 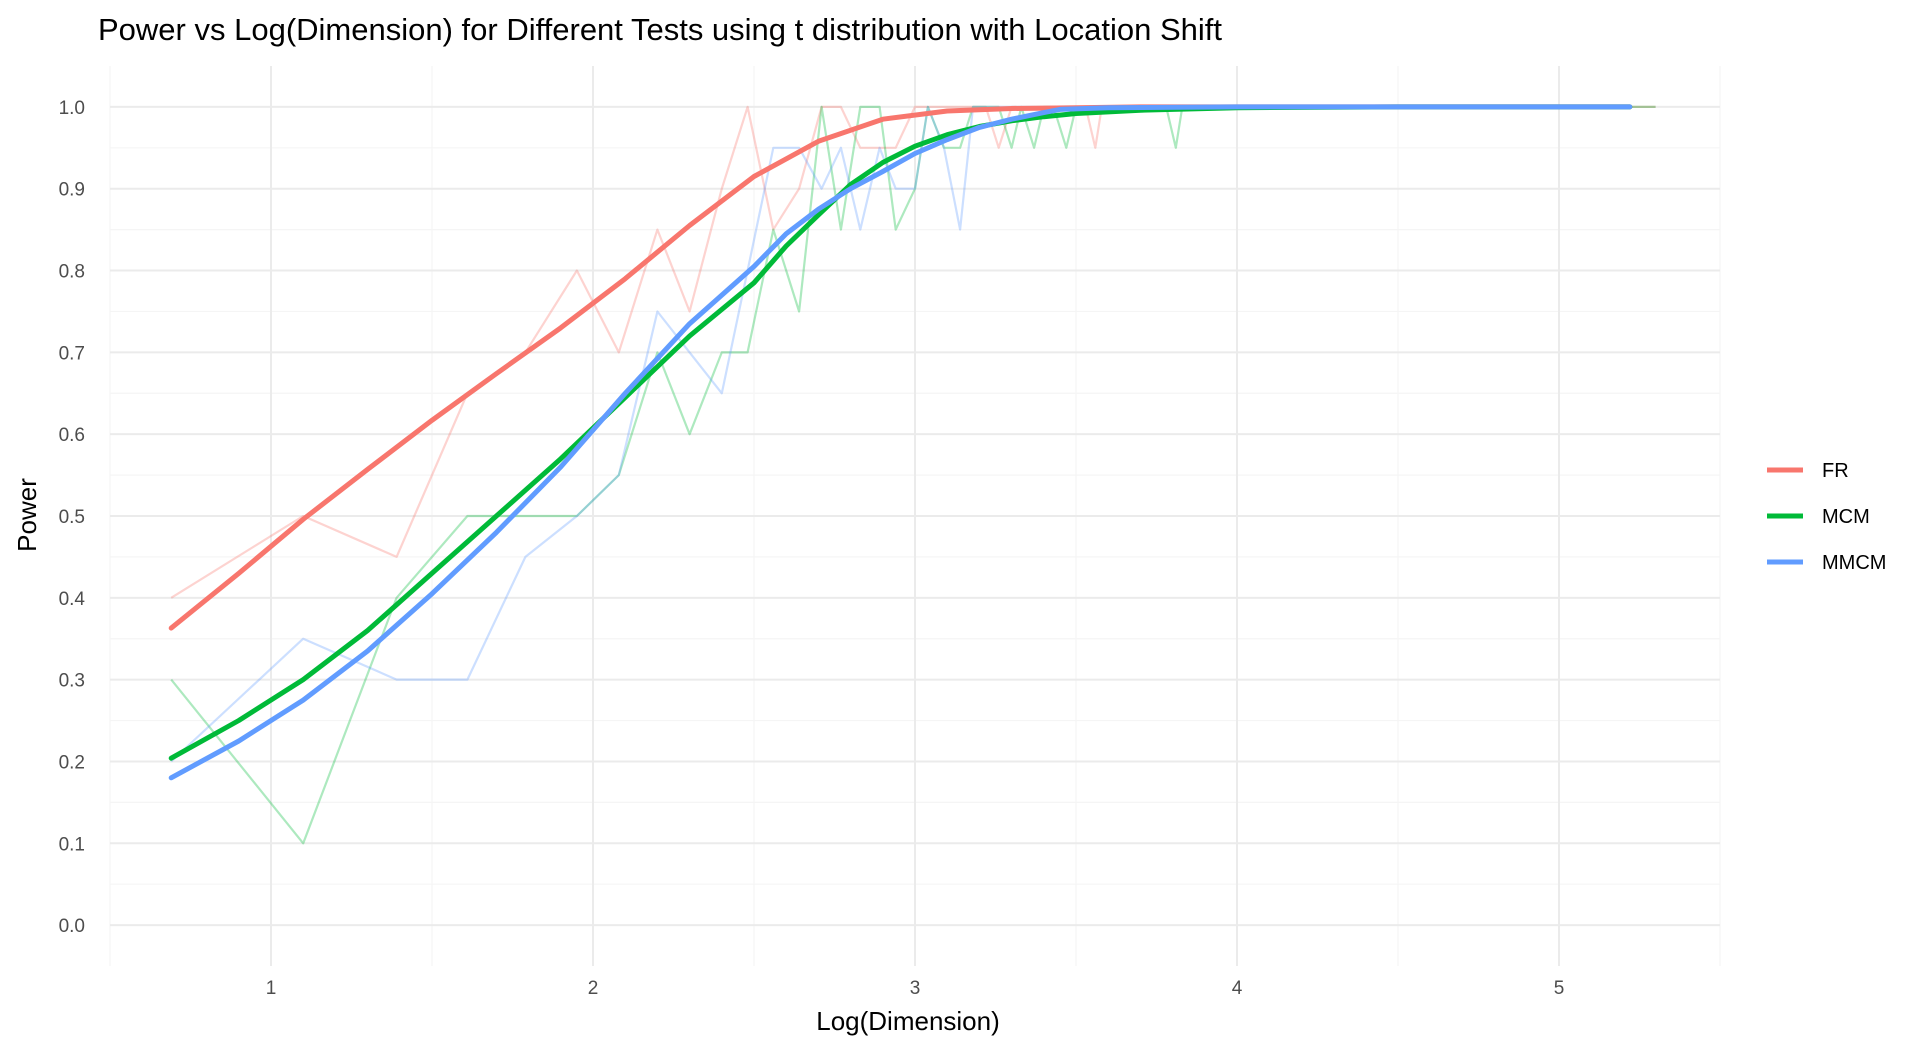 What do you see at coordinates (72, 681) in the screenshot?
I see `y-tick-label: 0.3` at bounding box center [72, 681].